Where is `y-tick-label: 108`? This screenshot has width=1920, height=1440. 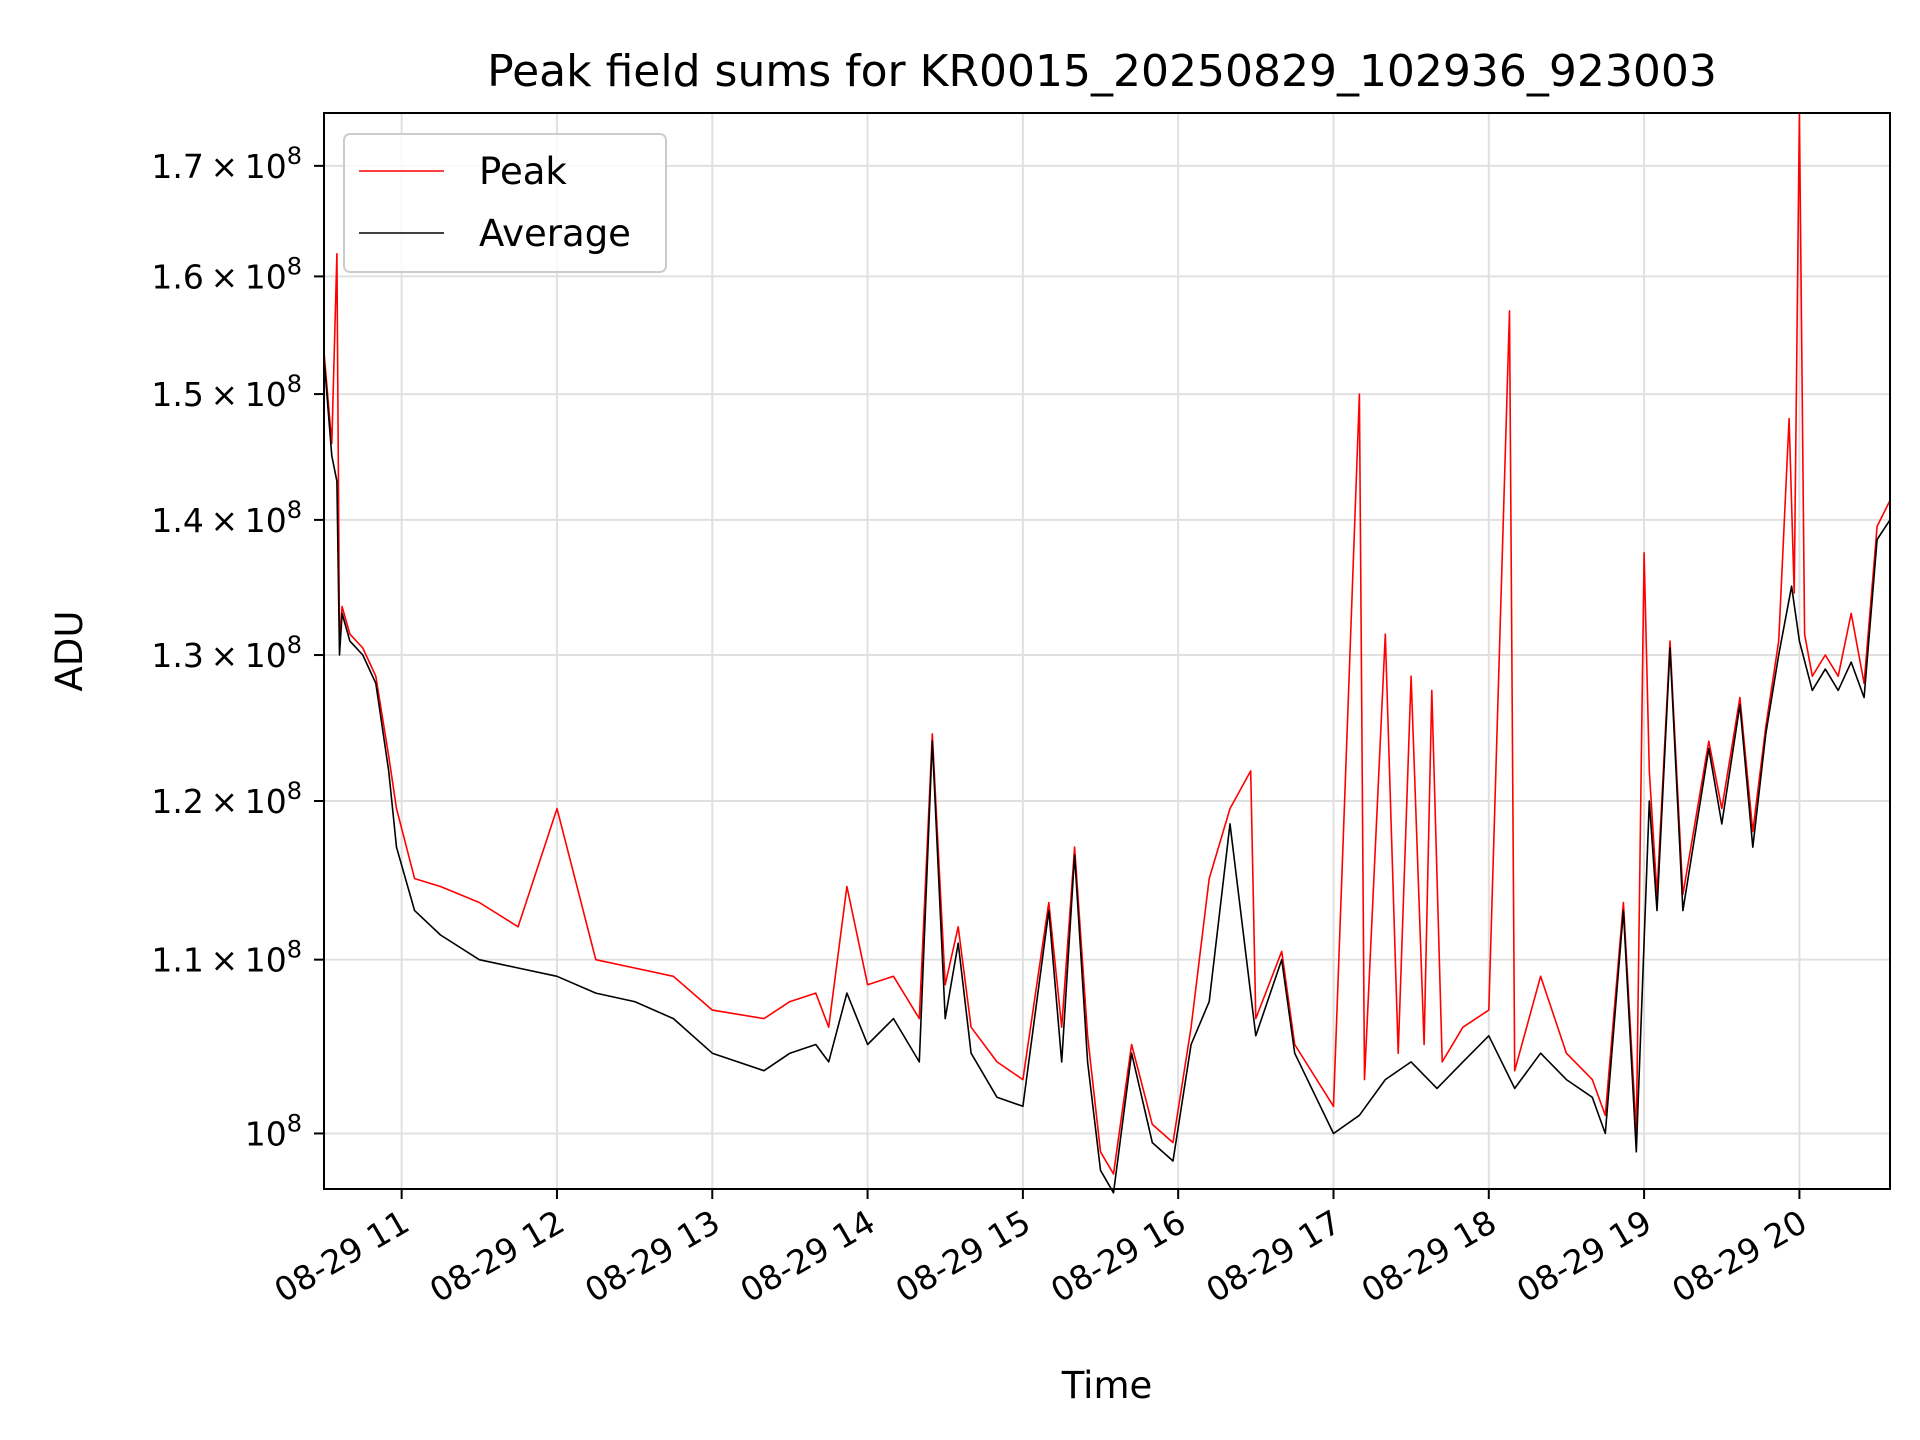 y-tick-label: 108 is located at coordinates (273, 1131).